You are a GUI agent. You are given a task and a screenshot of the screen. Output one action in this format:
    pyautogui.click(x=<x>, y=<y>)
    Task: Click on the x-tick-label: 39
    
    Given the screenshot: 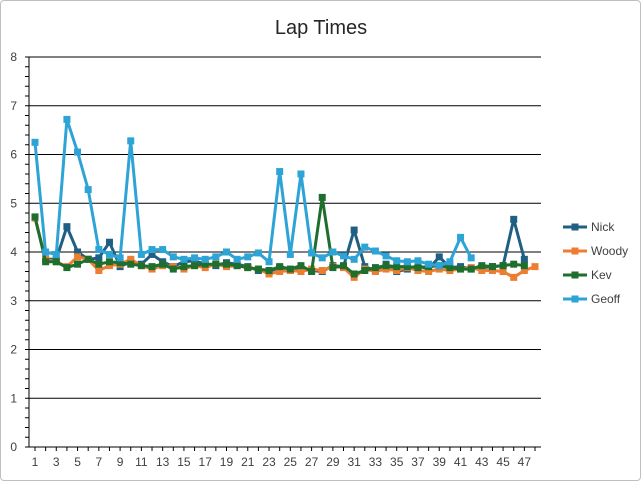 What is the action you would take?
    pyautogui.click(x=440, y=462)
    